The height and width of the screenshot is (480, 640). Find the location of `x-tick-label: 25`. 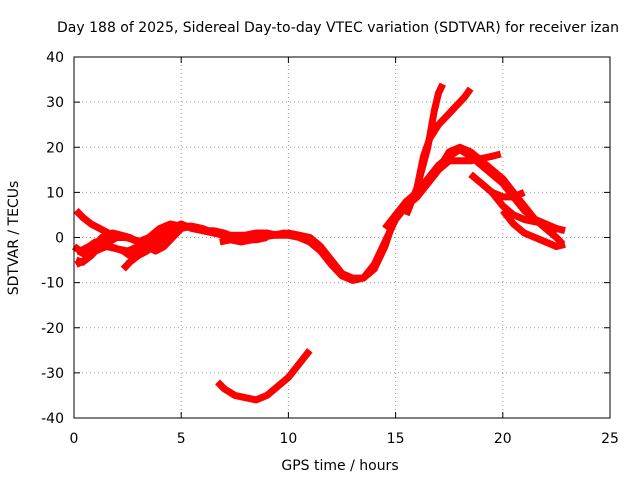

x-tick-label: 25 is located at coordinates (610, 439).